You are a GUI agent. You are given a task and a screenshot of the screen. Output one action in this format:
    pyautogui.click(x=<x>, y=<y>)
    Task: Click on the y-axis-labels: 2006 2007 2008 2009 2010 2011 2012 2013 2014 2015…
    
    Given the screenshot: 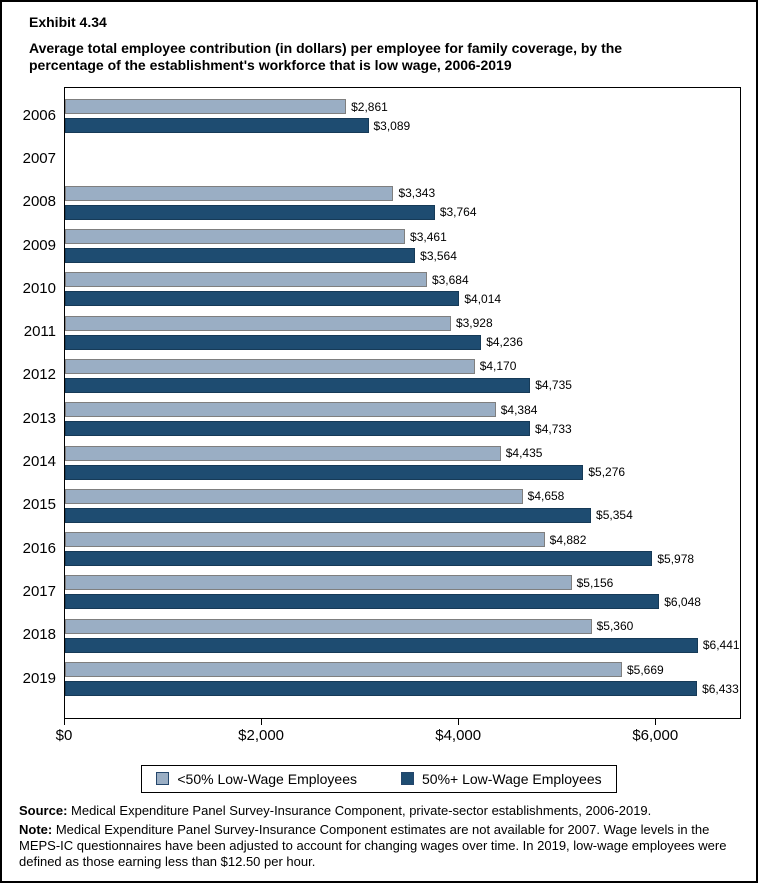 What is the action you would take?
    pyautogui.click(x=33, y=403)
    